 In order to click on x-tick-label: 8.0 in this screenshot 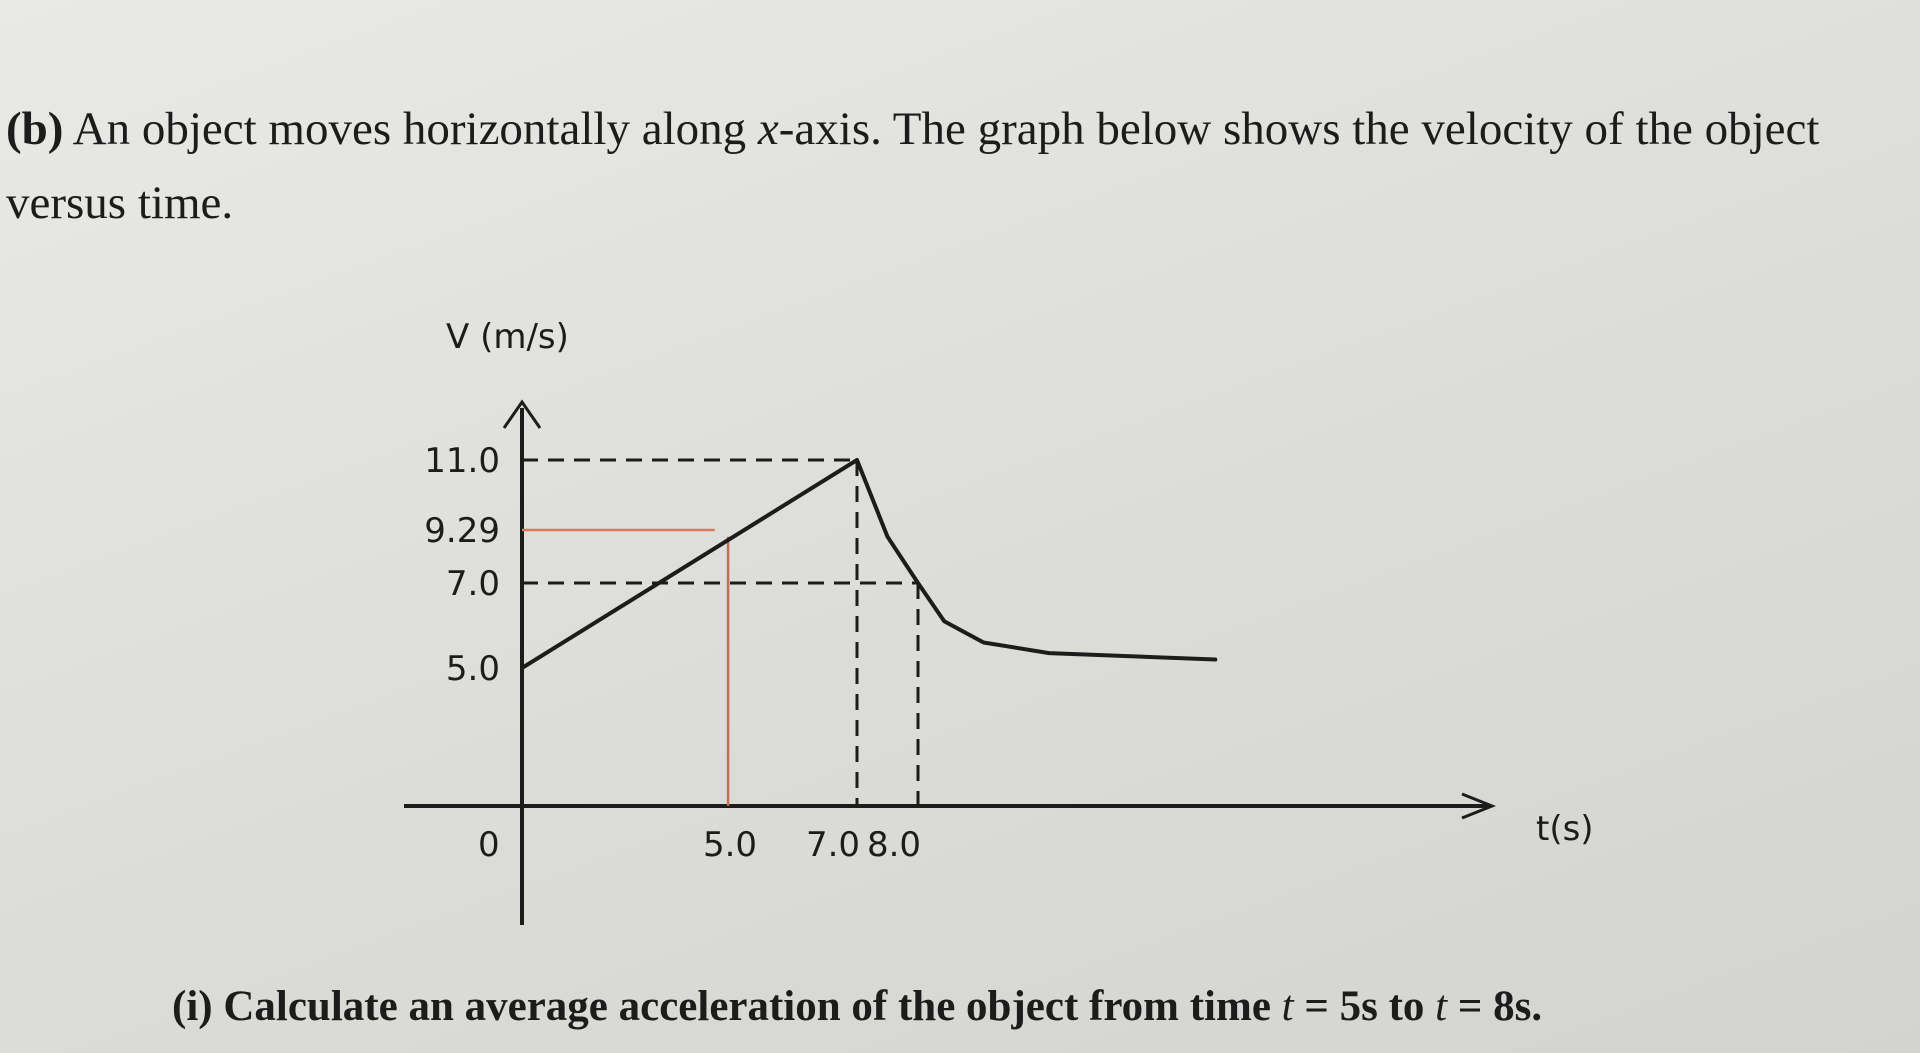, I will do `click(894, 845)`.